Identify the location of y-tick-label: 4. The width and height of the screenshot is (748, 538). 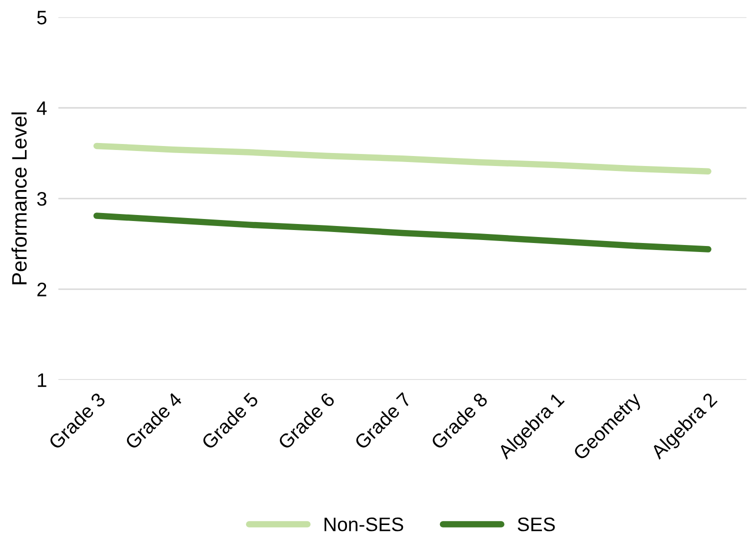
(41, 108).